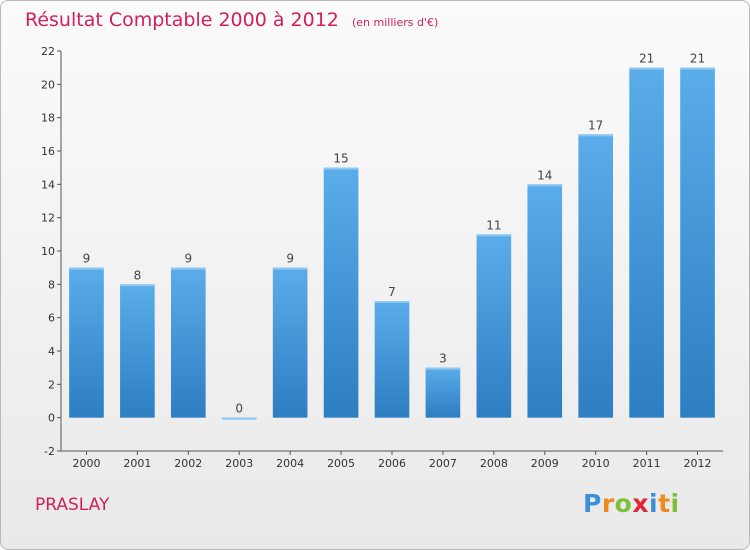  I want to click on x-tick-label: 2004, so click(290, 463).